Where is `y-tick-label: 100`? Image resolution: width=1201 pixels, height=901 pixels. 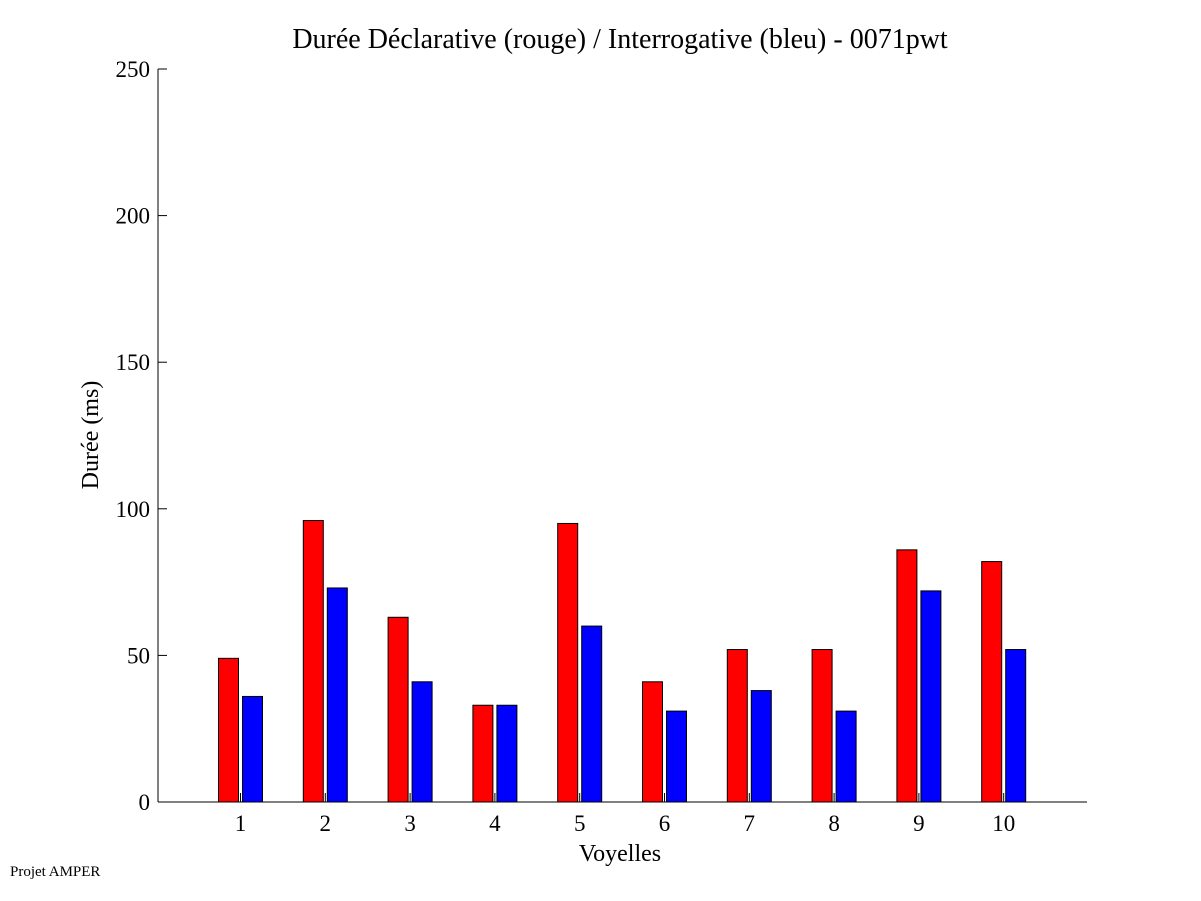 y-tick-label: 100 is located at coordinates (133, 509).